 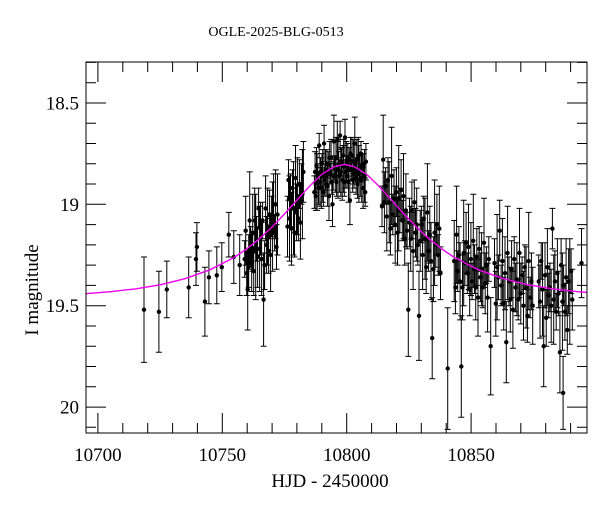 What do you see at coordinates (69, 408) in the screenshot?
I see `y-tick-label: 20` at bounding box center [69, 408].